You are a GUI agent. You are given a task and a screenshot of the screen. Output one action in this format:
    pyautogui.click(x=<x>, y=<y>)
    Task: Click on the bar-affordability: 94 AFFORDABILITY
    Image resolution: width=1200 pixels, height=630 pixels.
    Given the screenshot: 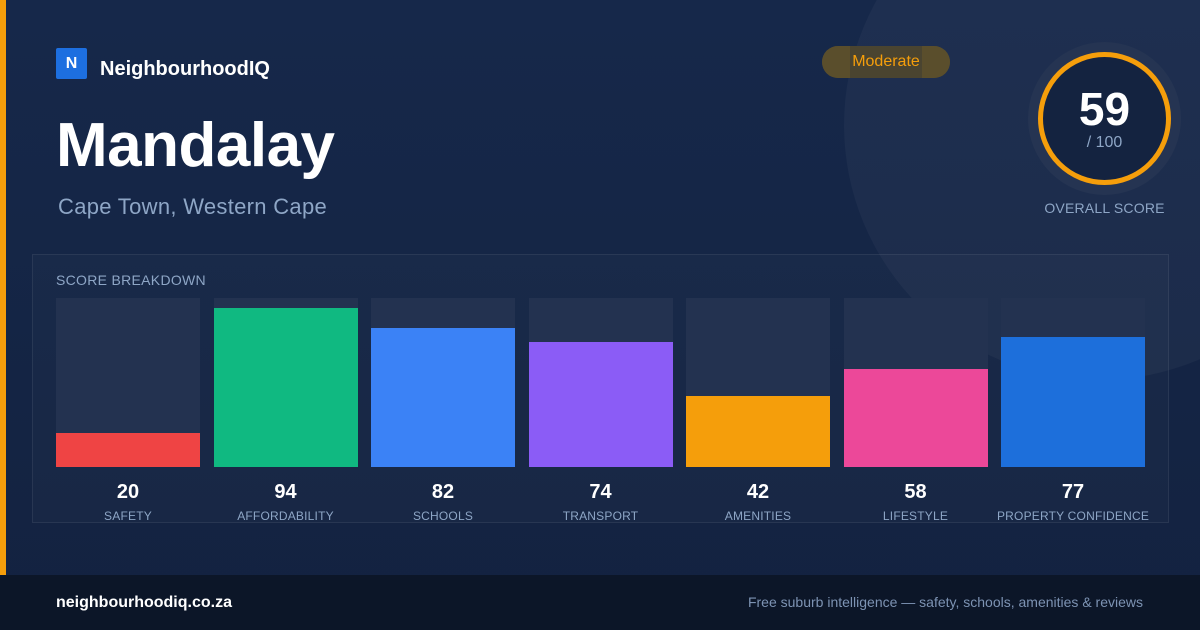 What is the action you would take?
    pyautogui.click(x=285, y=410)
    